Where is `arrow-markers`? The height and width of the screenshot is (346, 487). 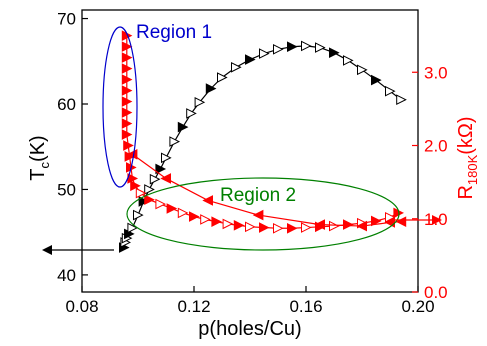
arrow-markers is located at coordinates (242, 235).